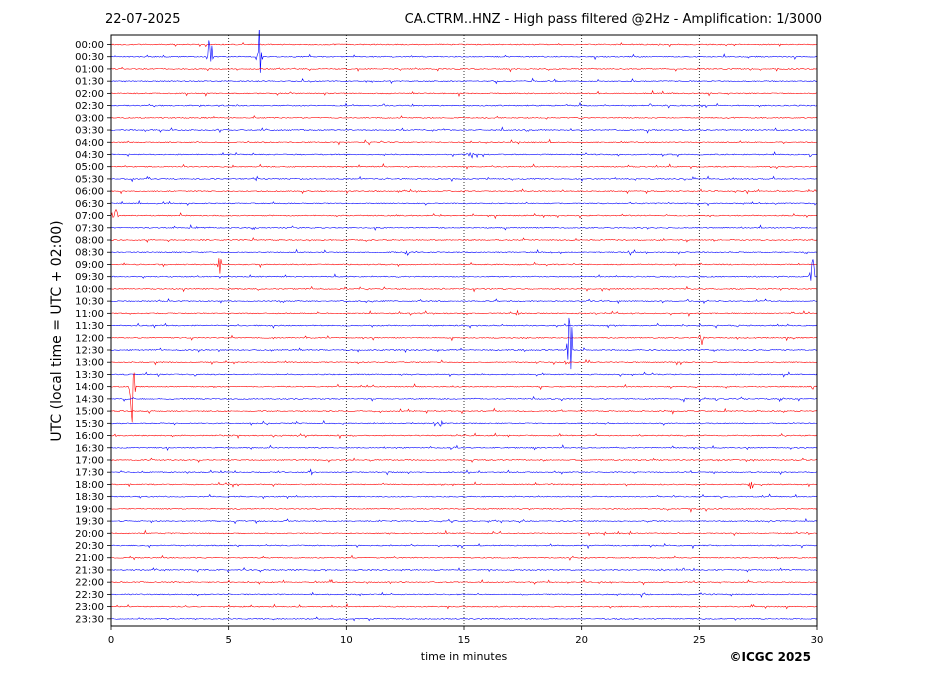 The height and width of the screenshot is (696, 927). Describe the element at coordinates (89, 265) in the screenshot. I see `y-tick-label-0900: 09:00` at that location.